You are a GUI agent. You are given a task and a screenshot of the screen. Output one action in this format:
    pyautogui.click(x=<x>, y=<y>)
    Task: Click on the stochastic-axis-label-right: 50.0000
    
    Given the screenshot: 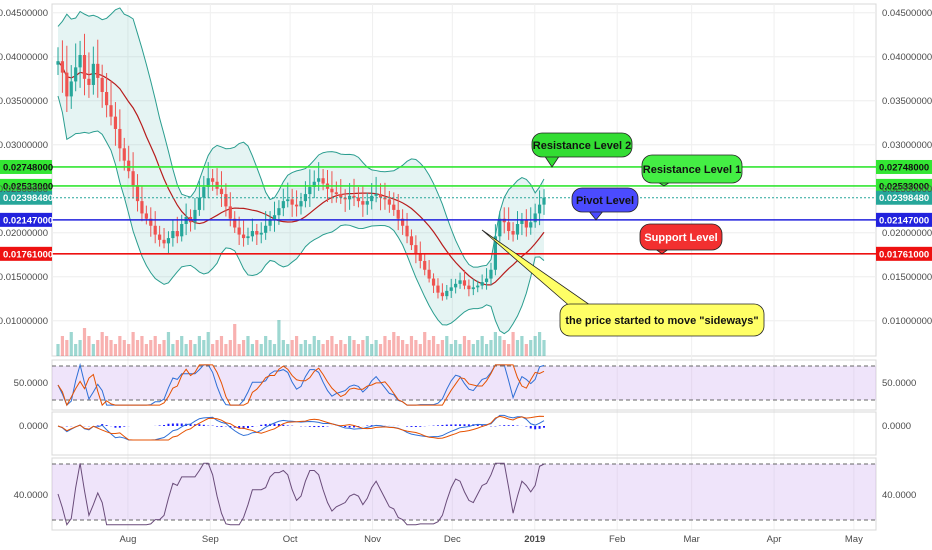 What is the action you would take?
    pyautogui.click(x=899, y=383)
    